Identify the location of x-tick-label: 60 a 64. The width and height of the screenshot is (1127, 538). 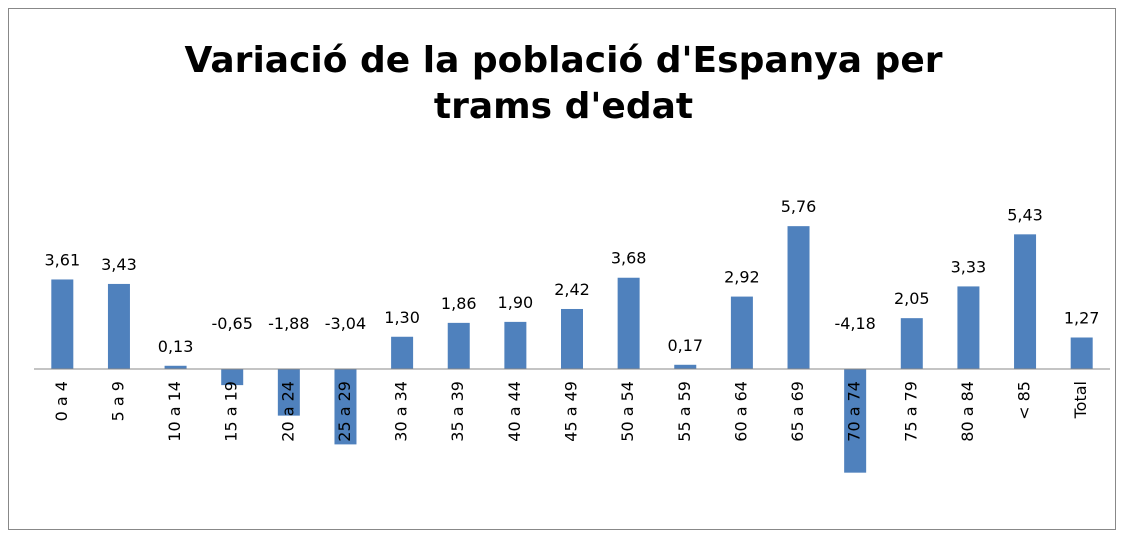
(740, 411).